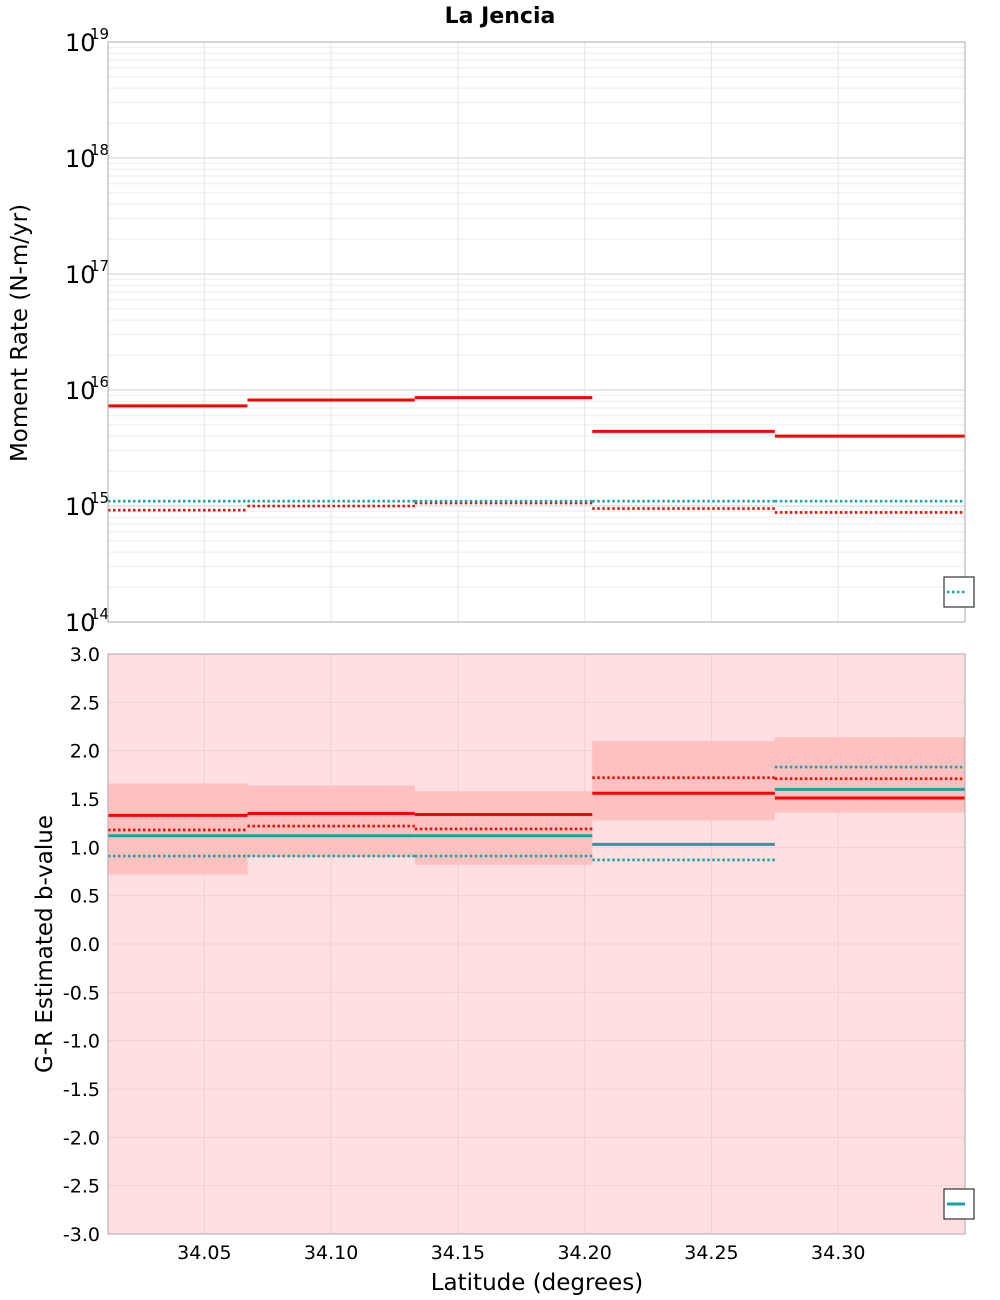 This screenshot has width=1000, height=1300. What do you see at coordinates (81, 1042) in the screenshot?
I see `y-tick-label: -1.0` at bounding box center [81, 1042].